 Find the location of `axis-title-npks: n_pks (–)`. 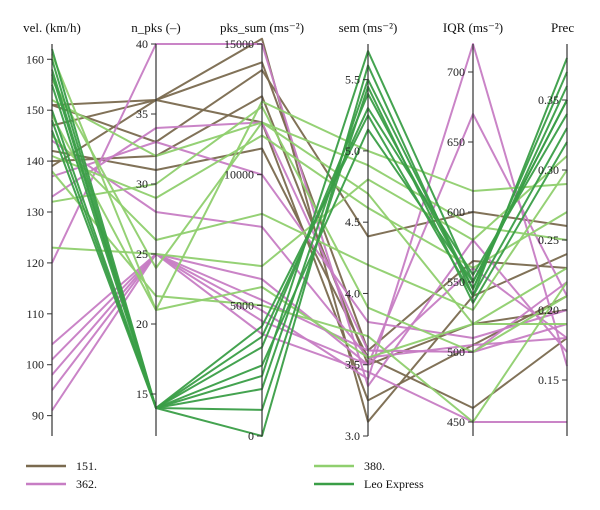

axis-title-npks: n_pks (–) is located at coordinates (155, 27).